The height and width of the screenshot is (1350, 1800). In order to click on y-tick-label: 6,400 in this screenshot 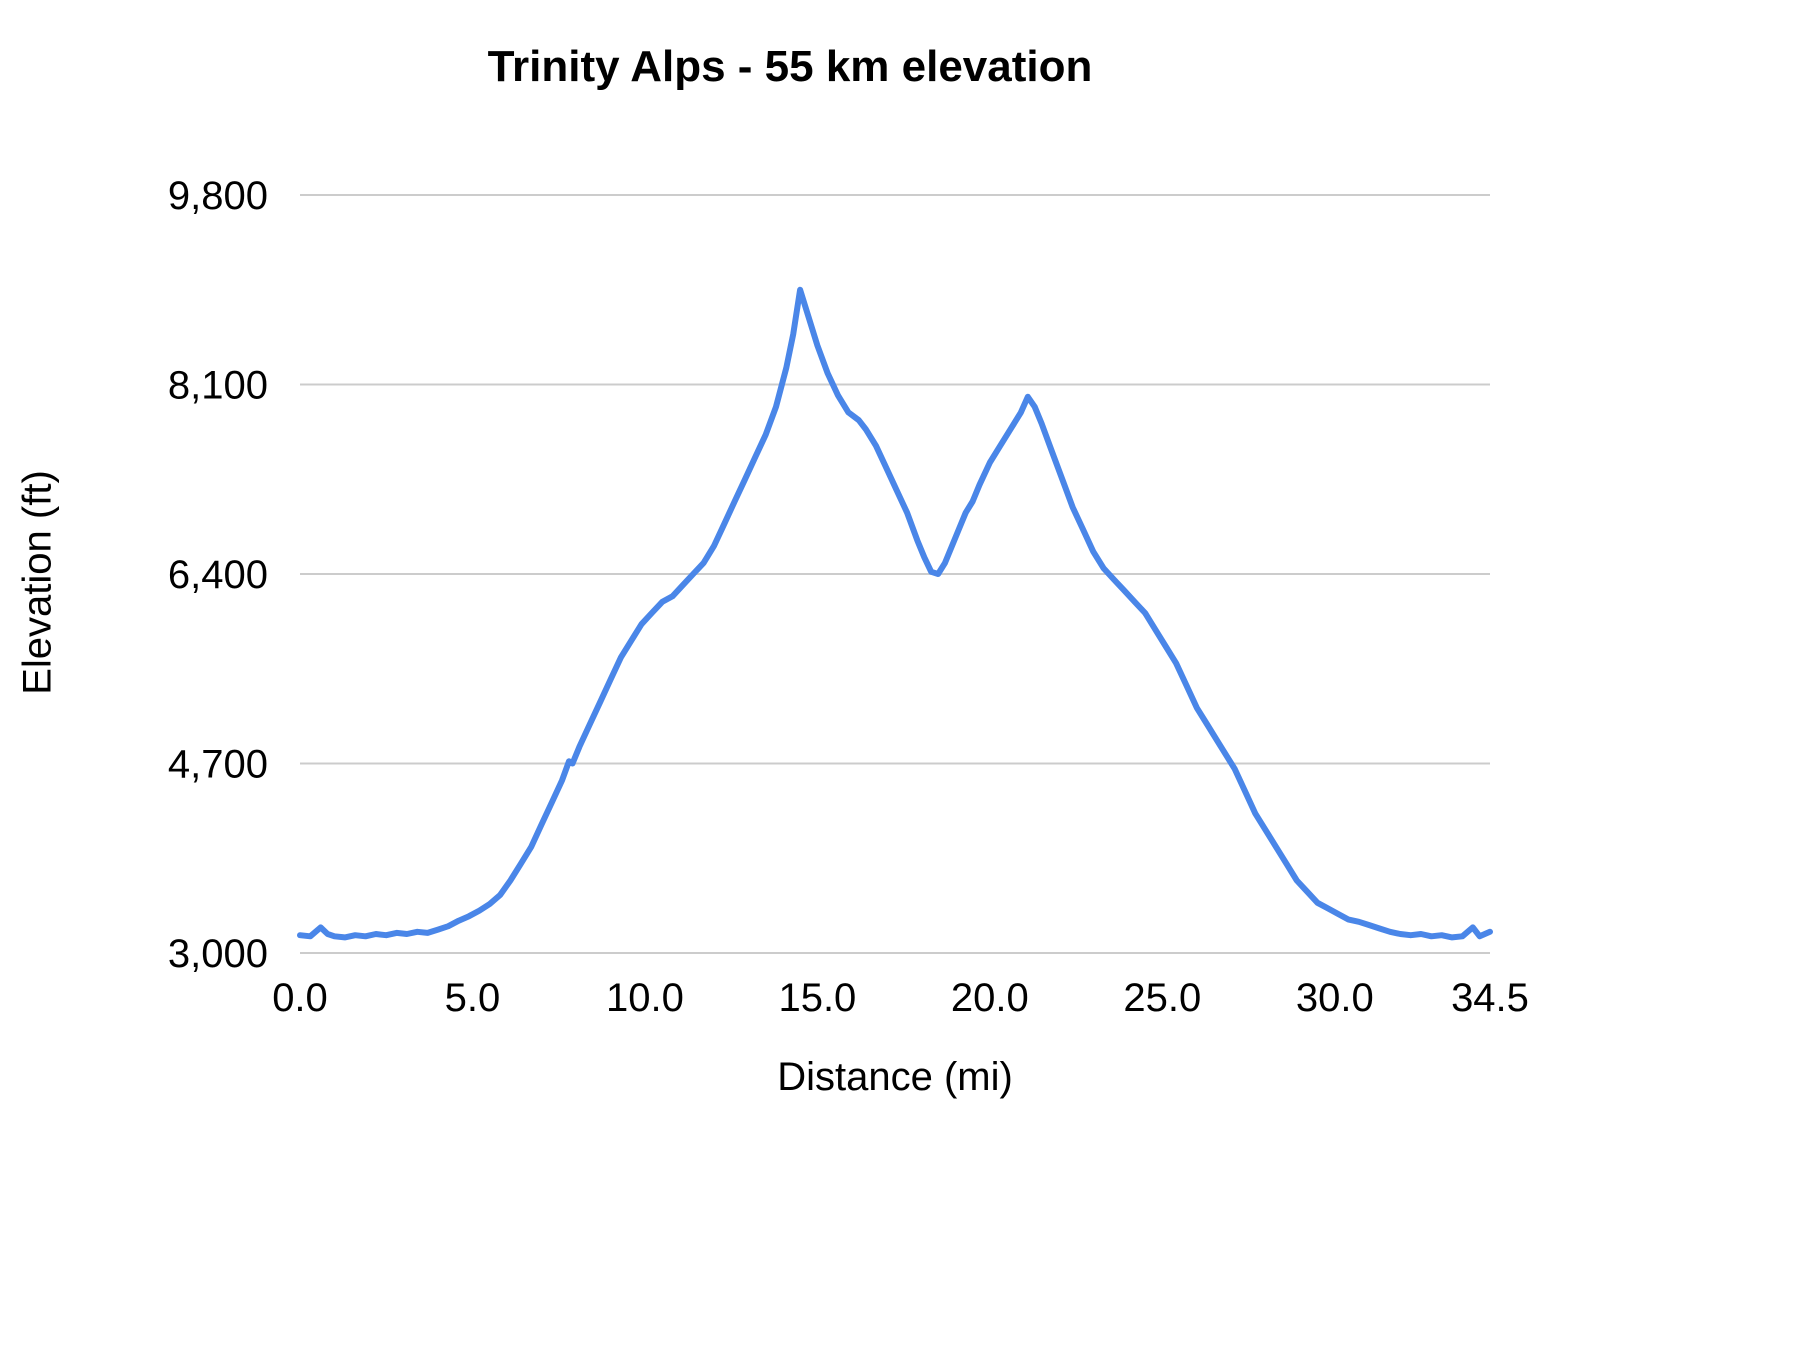, I will do `click(218, 575)`.